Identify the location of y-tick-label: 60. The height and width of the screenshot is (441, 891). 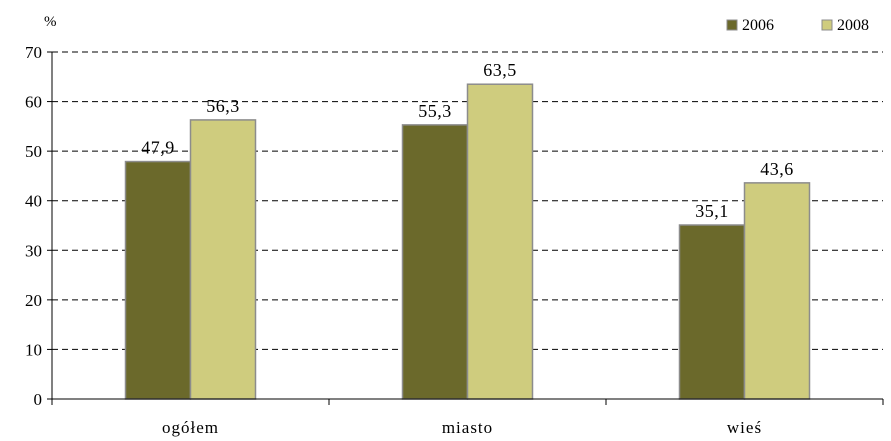
(33, 102).